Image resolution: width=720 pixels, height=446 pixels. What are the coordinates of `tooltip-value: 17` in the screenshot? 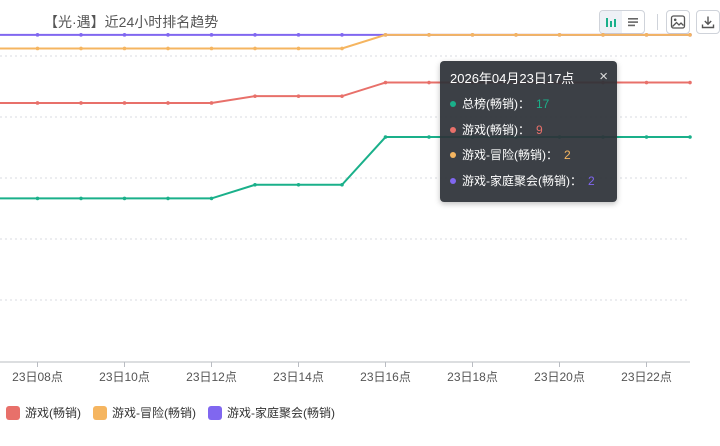 It's located at (543, 104).